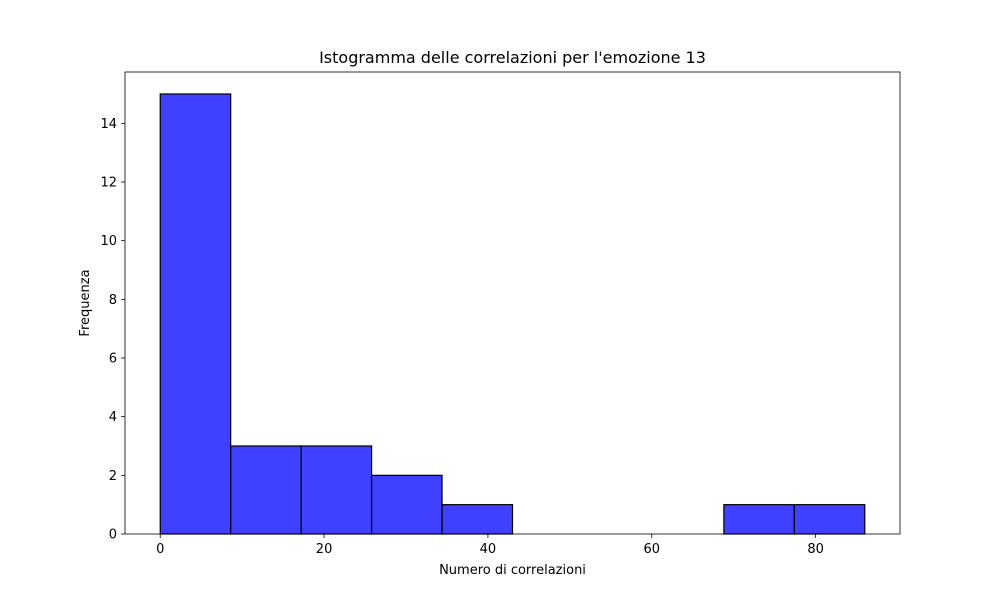  I want to click on y-tick-label: 14, so click(108, 124).